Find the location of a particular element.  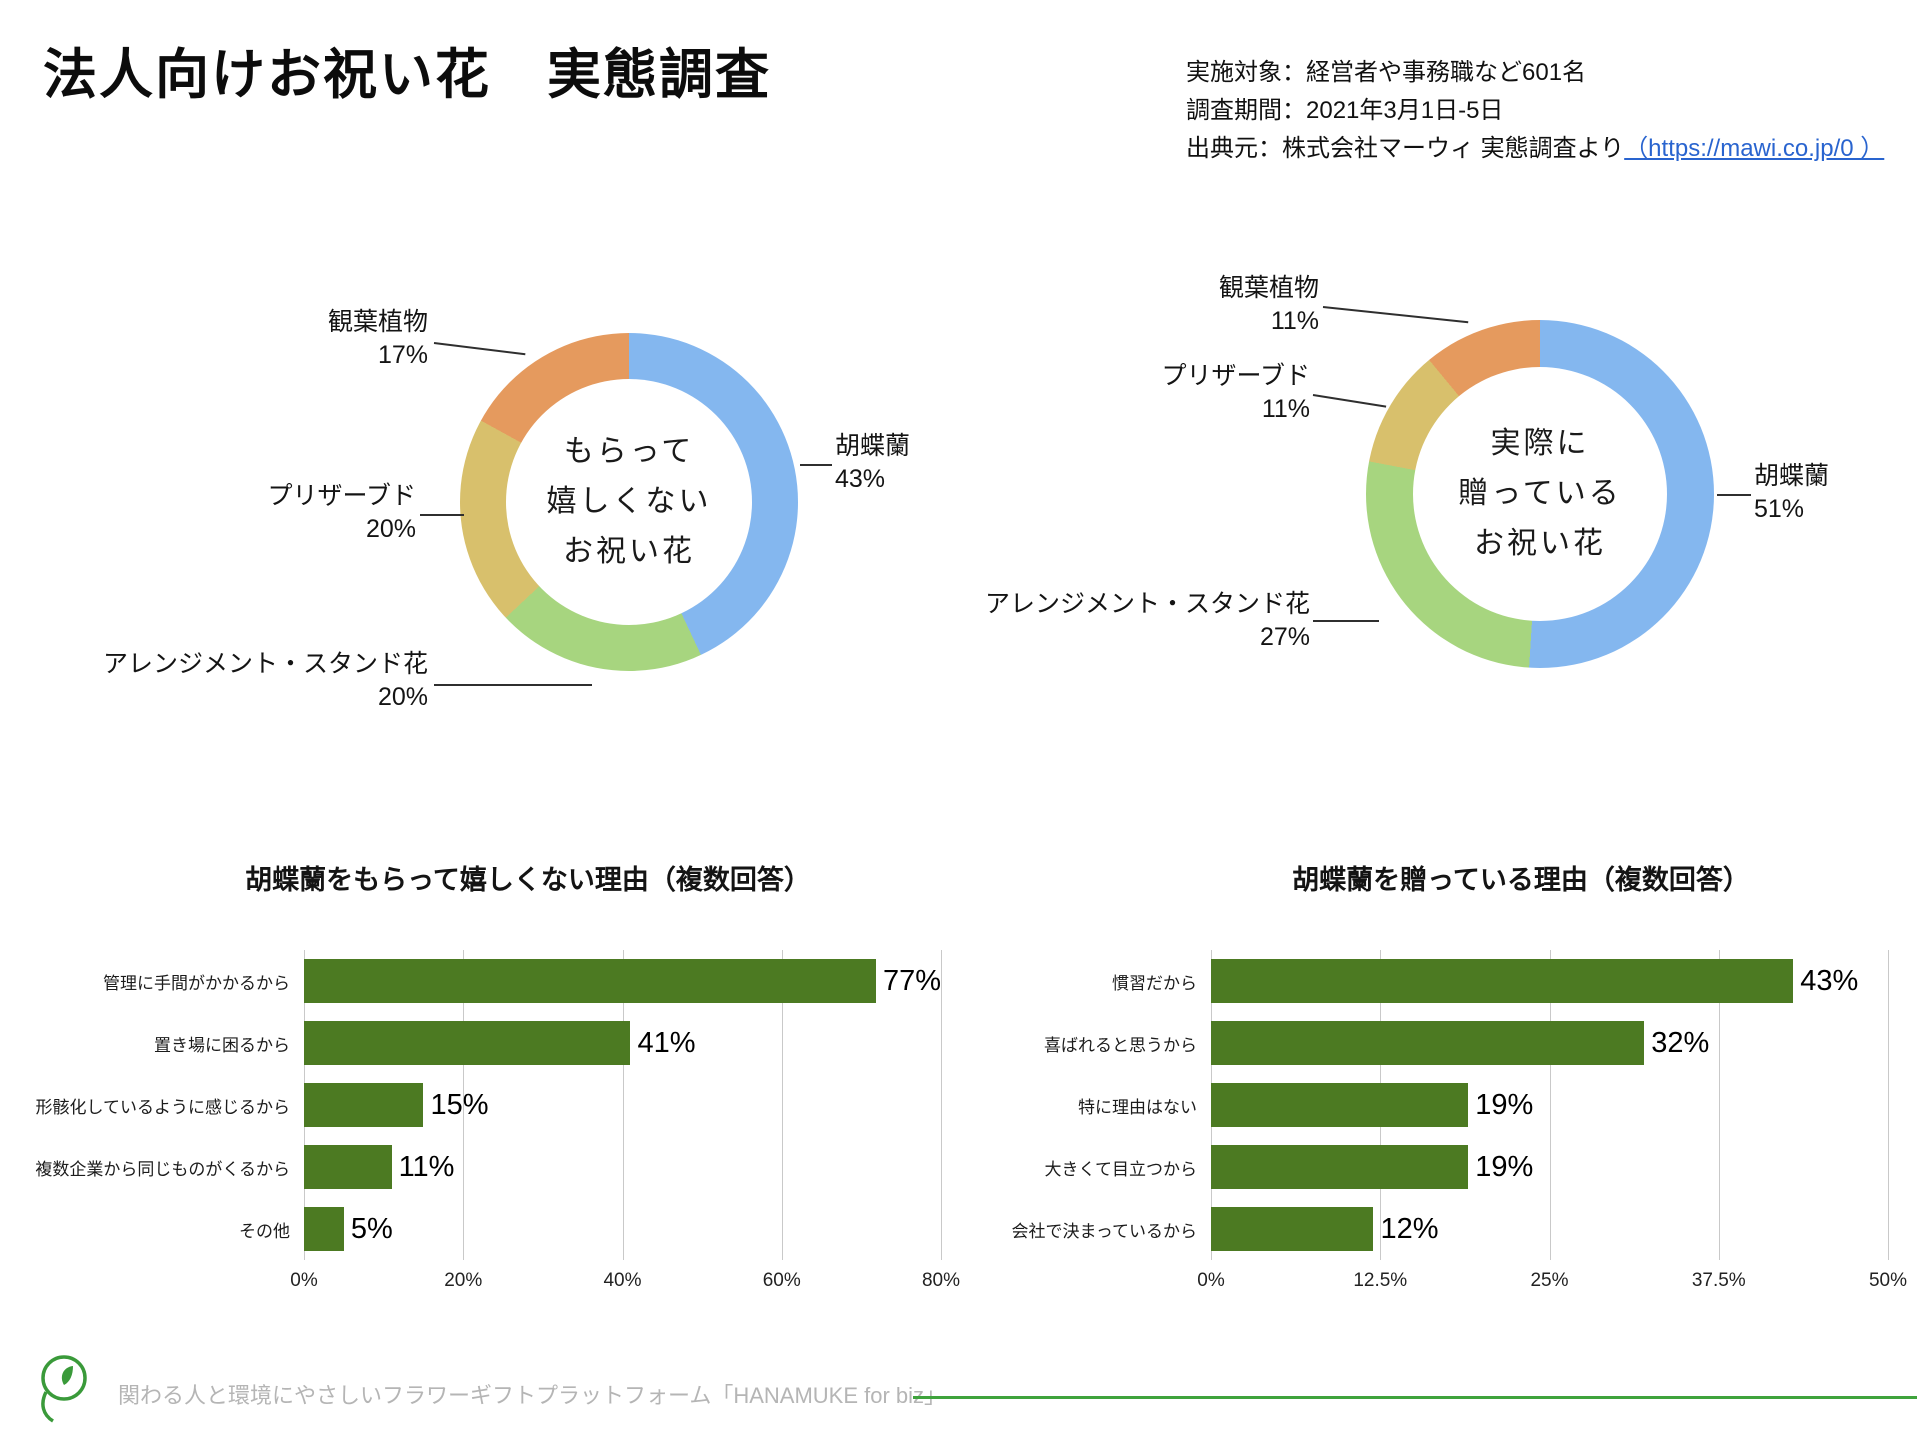

bar-row: 15% is located at coordinates (622, 1105).